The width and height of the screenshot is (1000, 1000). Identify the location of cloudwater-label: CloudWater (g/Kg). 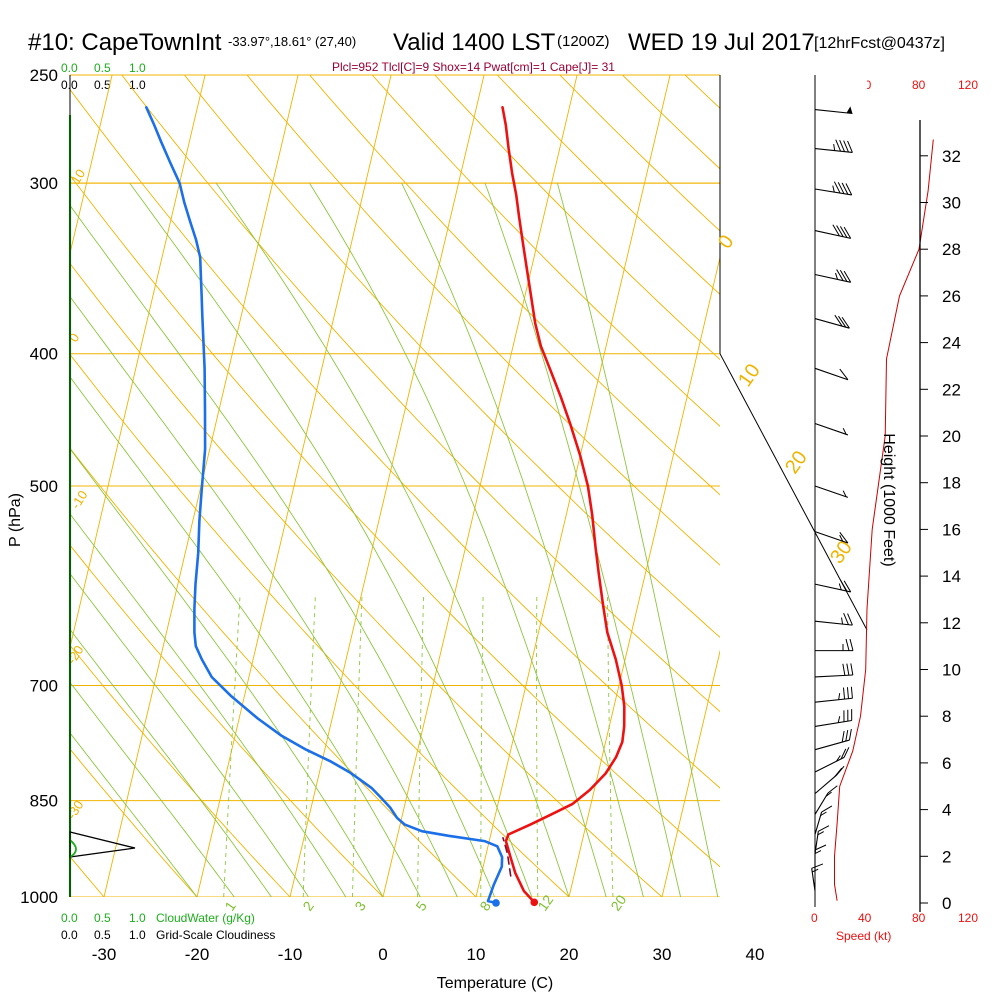
(205, 918).